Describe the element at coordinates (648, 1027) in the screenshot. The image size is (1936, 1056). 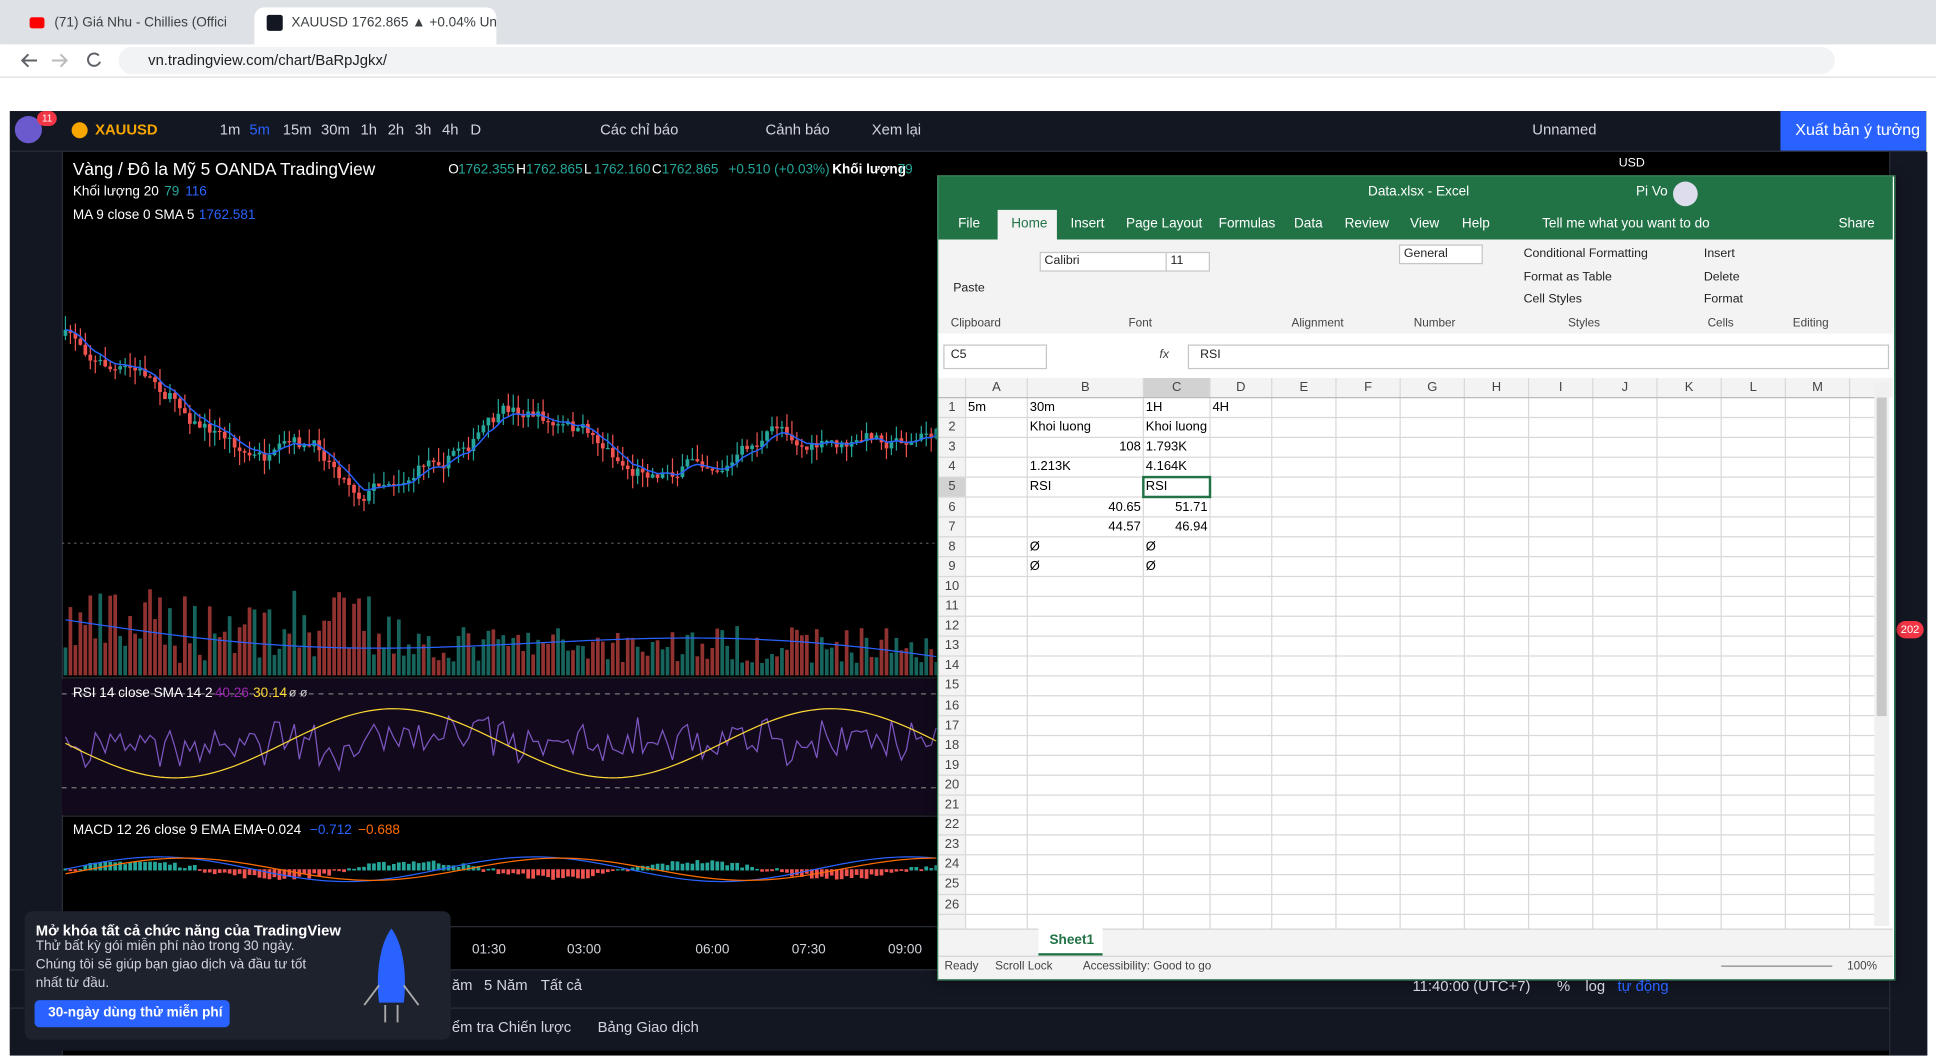
I see `panel-tab: Bảng Giao dịch` at that location.